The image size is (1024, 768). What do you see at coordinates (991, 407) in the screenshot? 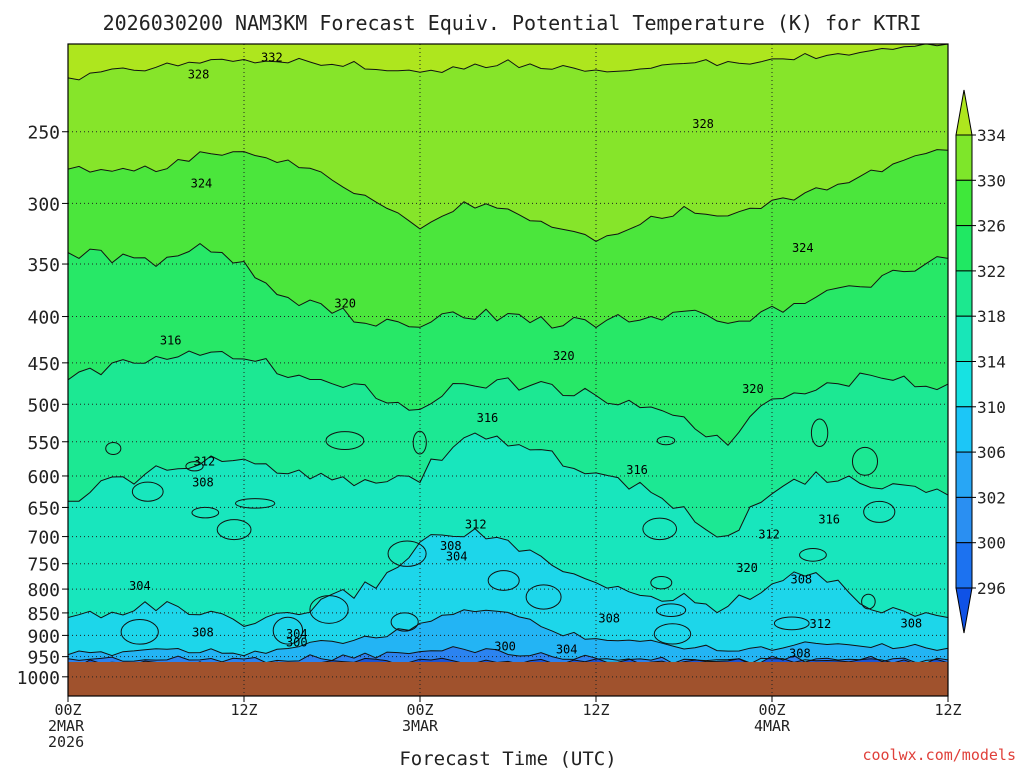
I see `colorbar-label: 310` at bounding box center [991, 407].